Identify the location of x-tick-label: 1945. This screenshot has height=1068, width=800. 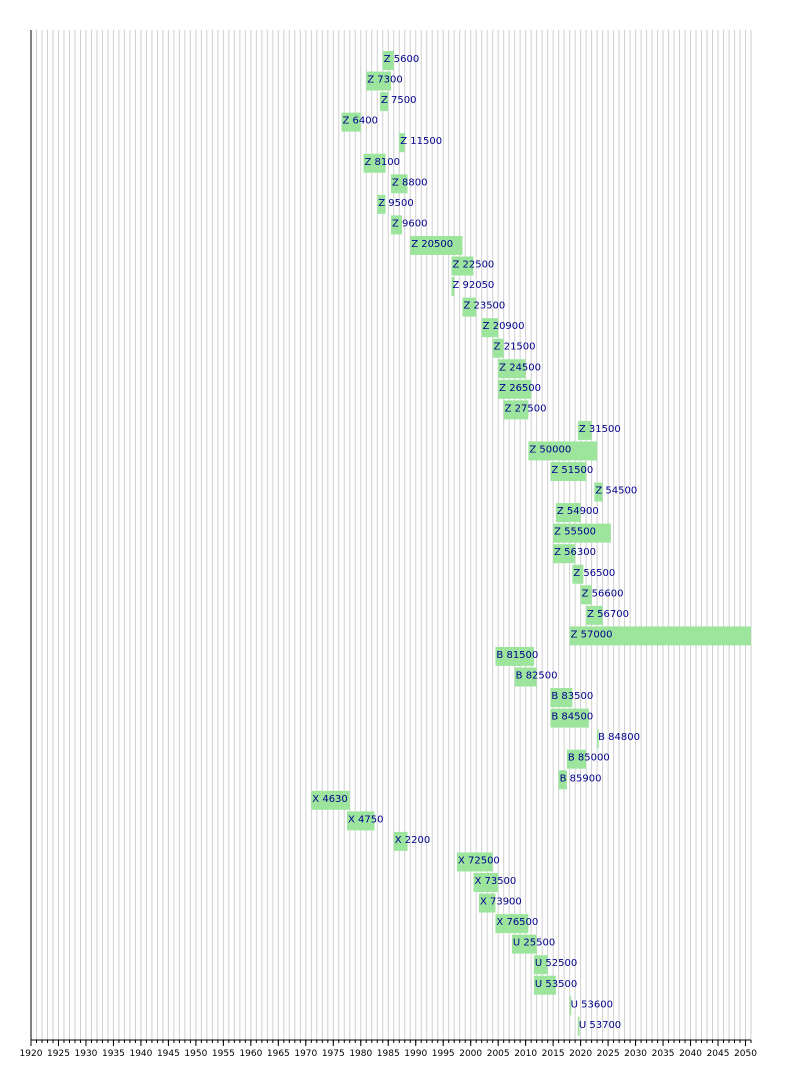
(168, 1054).